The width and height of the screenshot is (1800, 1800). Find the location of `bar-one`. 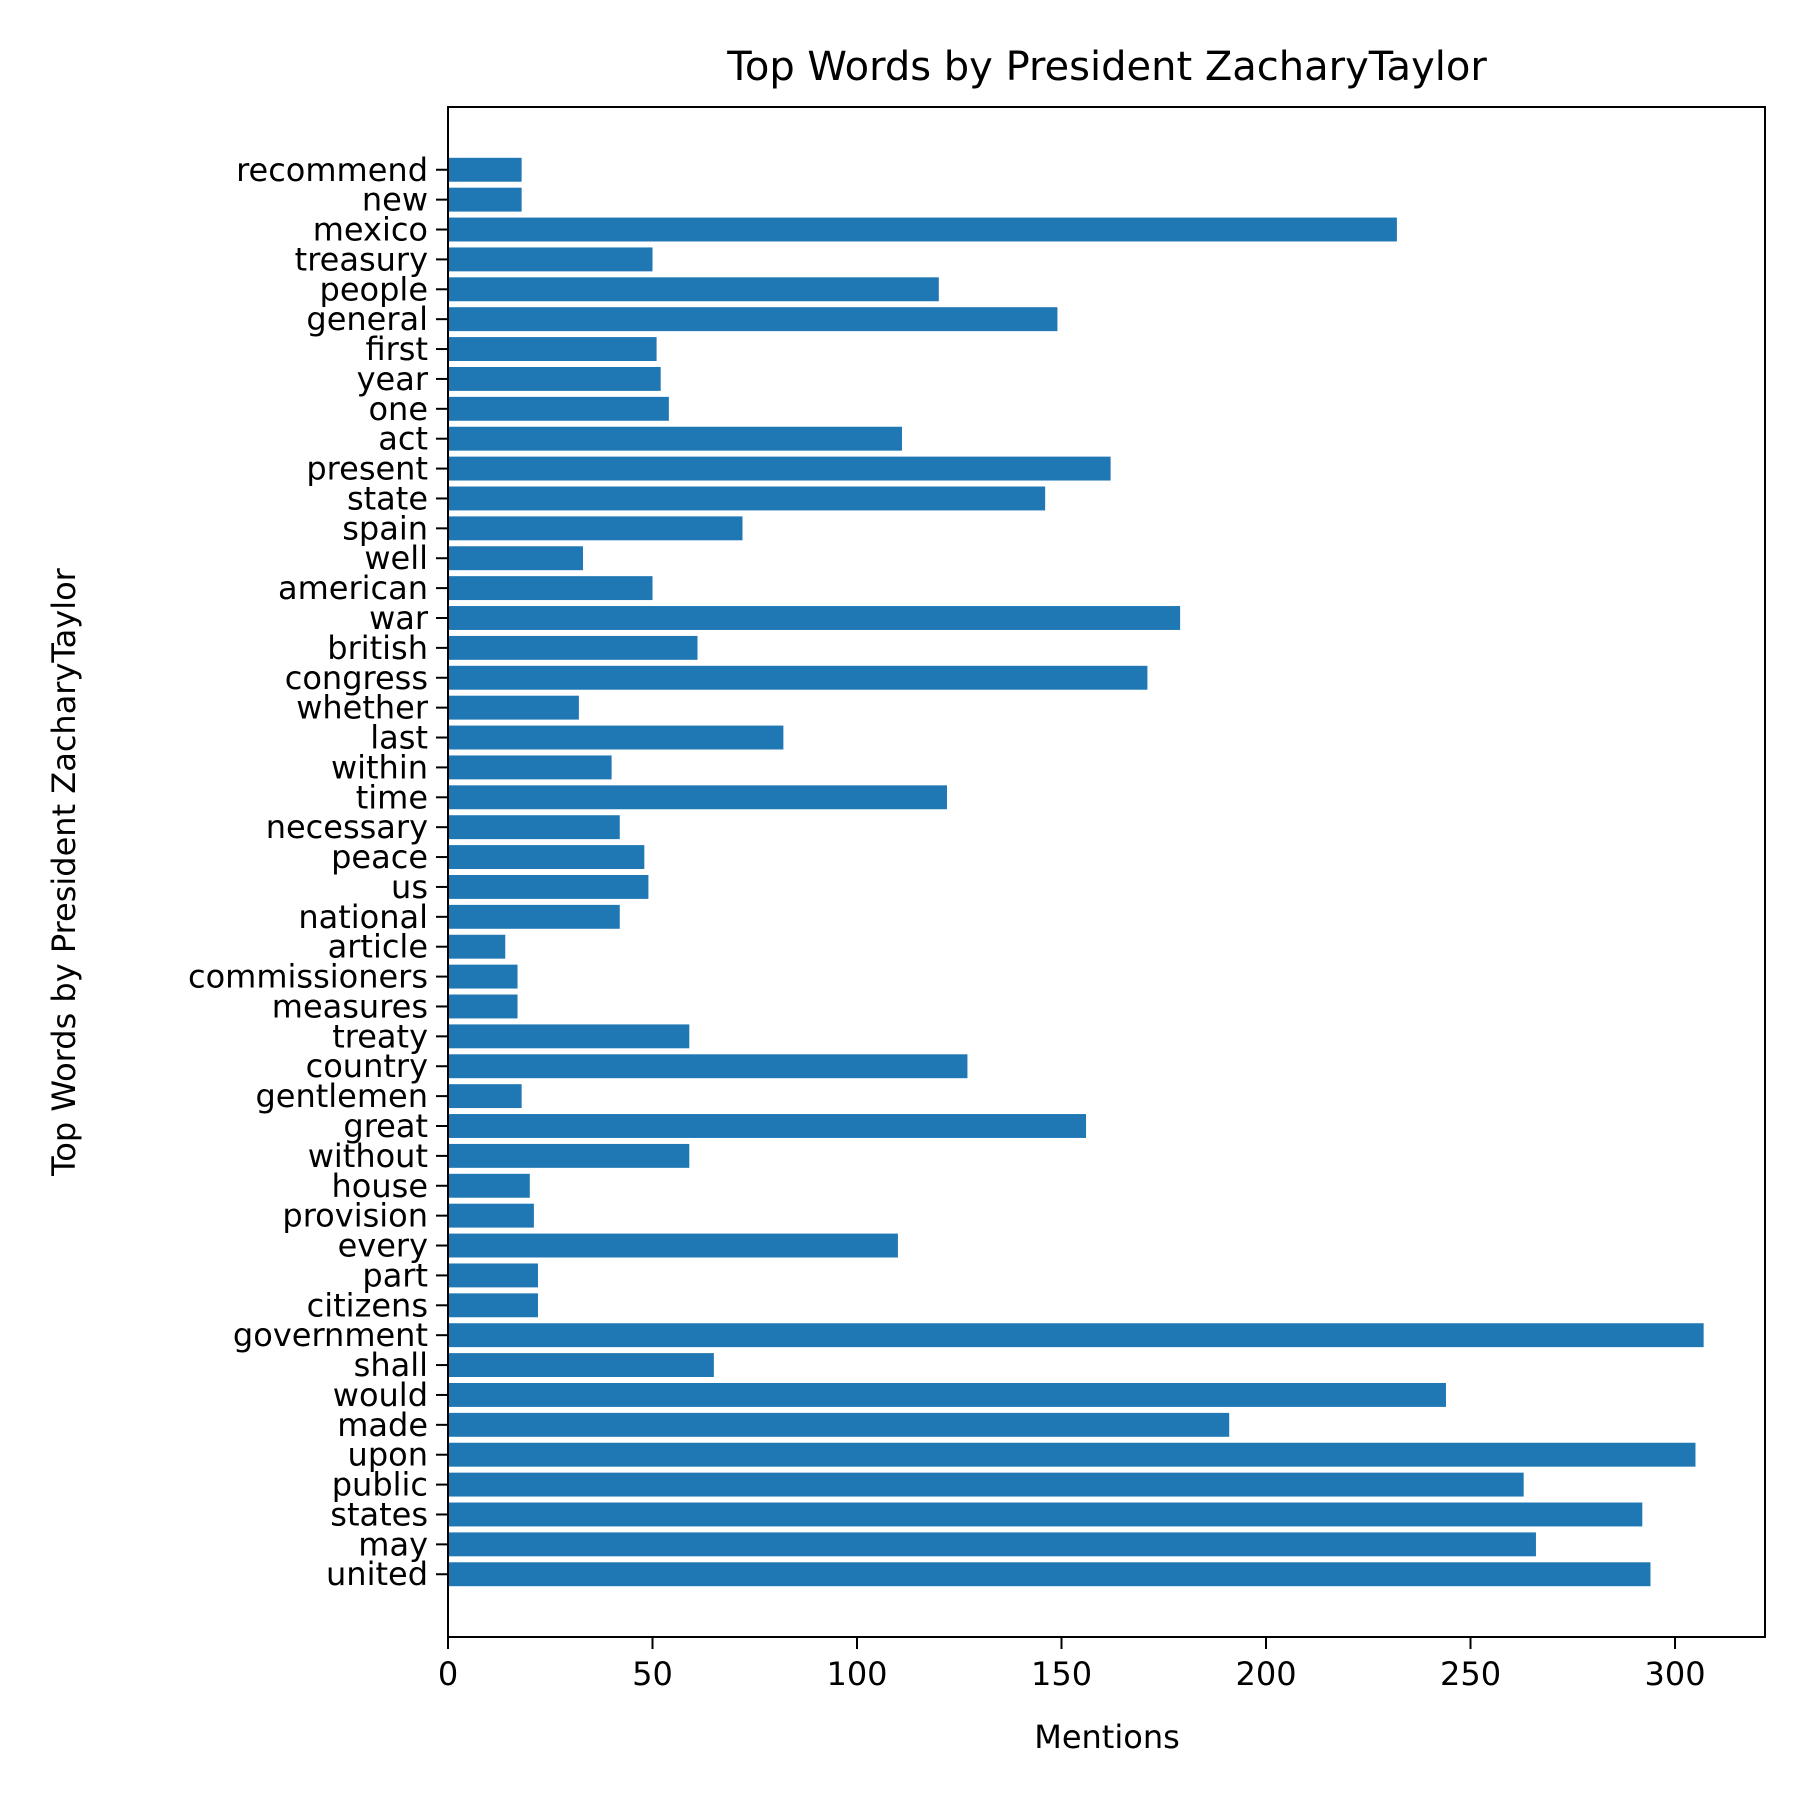

bar-one is located at coordinates (558, 408).